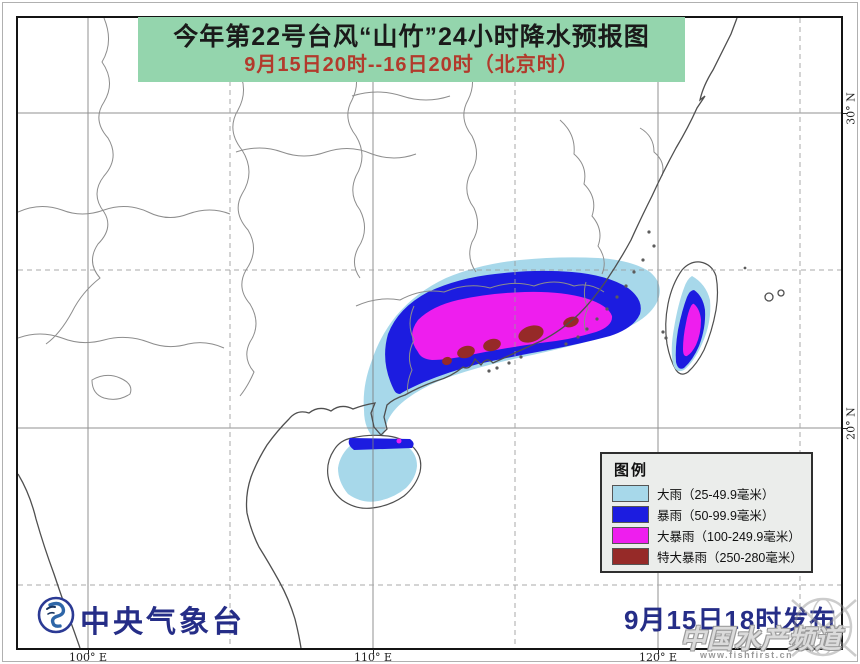 Image resolution: width=860 pixels, height=664 pixels. What do you see at coordinates (510, 341) in the screenshot?
I see `rain-area-extreme-rainstorm` at bounding box center [510, 341].